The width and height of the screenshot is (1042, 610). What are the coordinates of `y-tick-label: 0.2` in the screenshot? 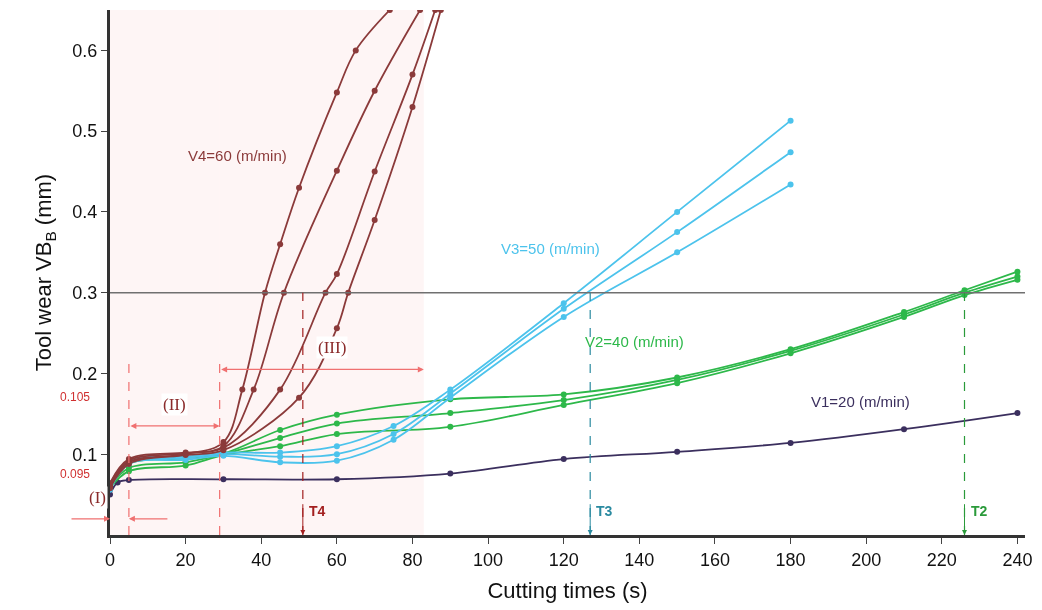 It's located at (85, 373).